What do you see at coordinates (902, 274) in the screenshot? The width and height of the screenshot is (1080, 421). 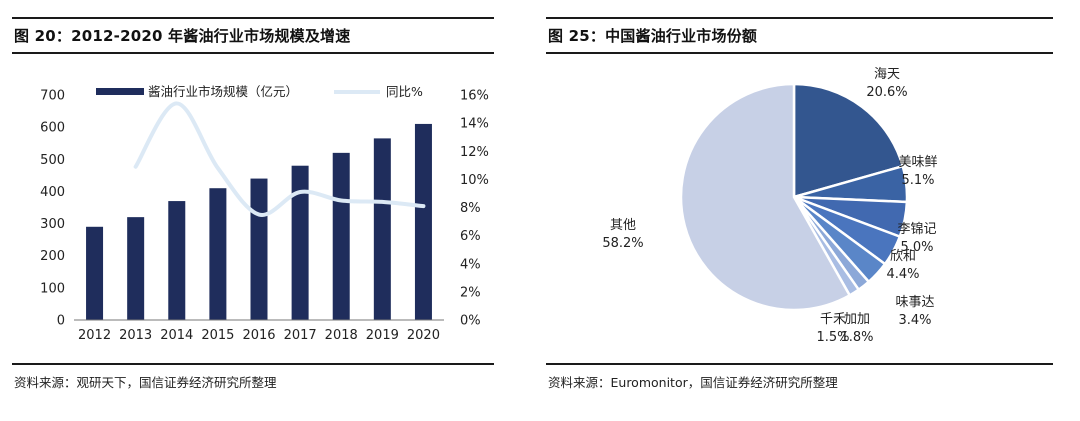 I see `pie-value-label: 4.4%` at bounding box center [902, 274].